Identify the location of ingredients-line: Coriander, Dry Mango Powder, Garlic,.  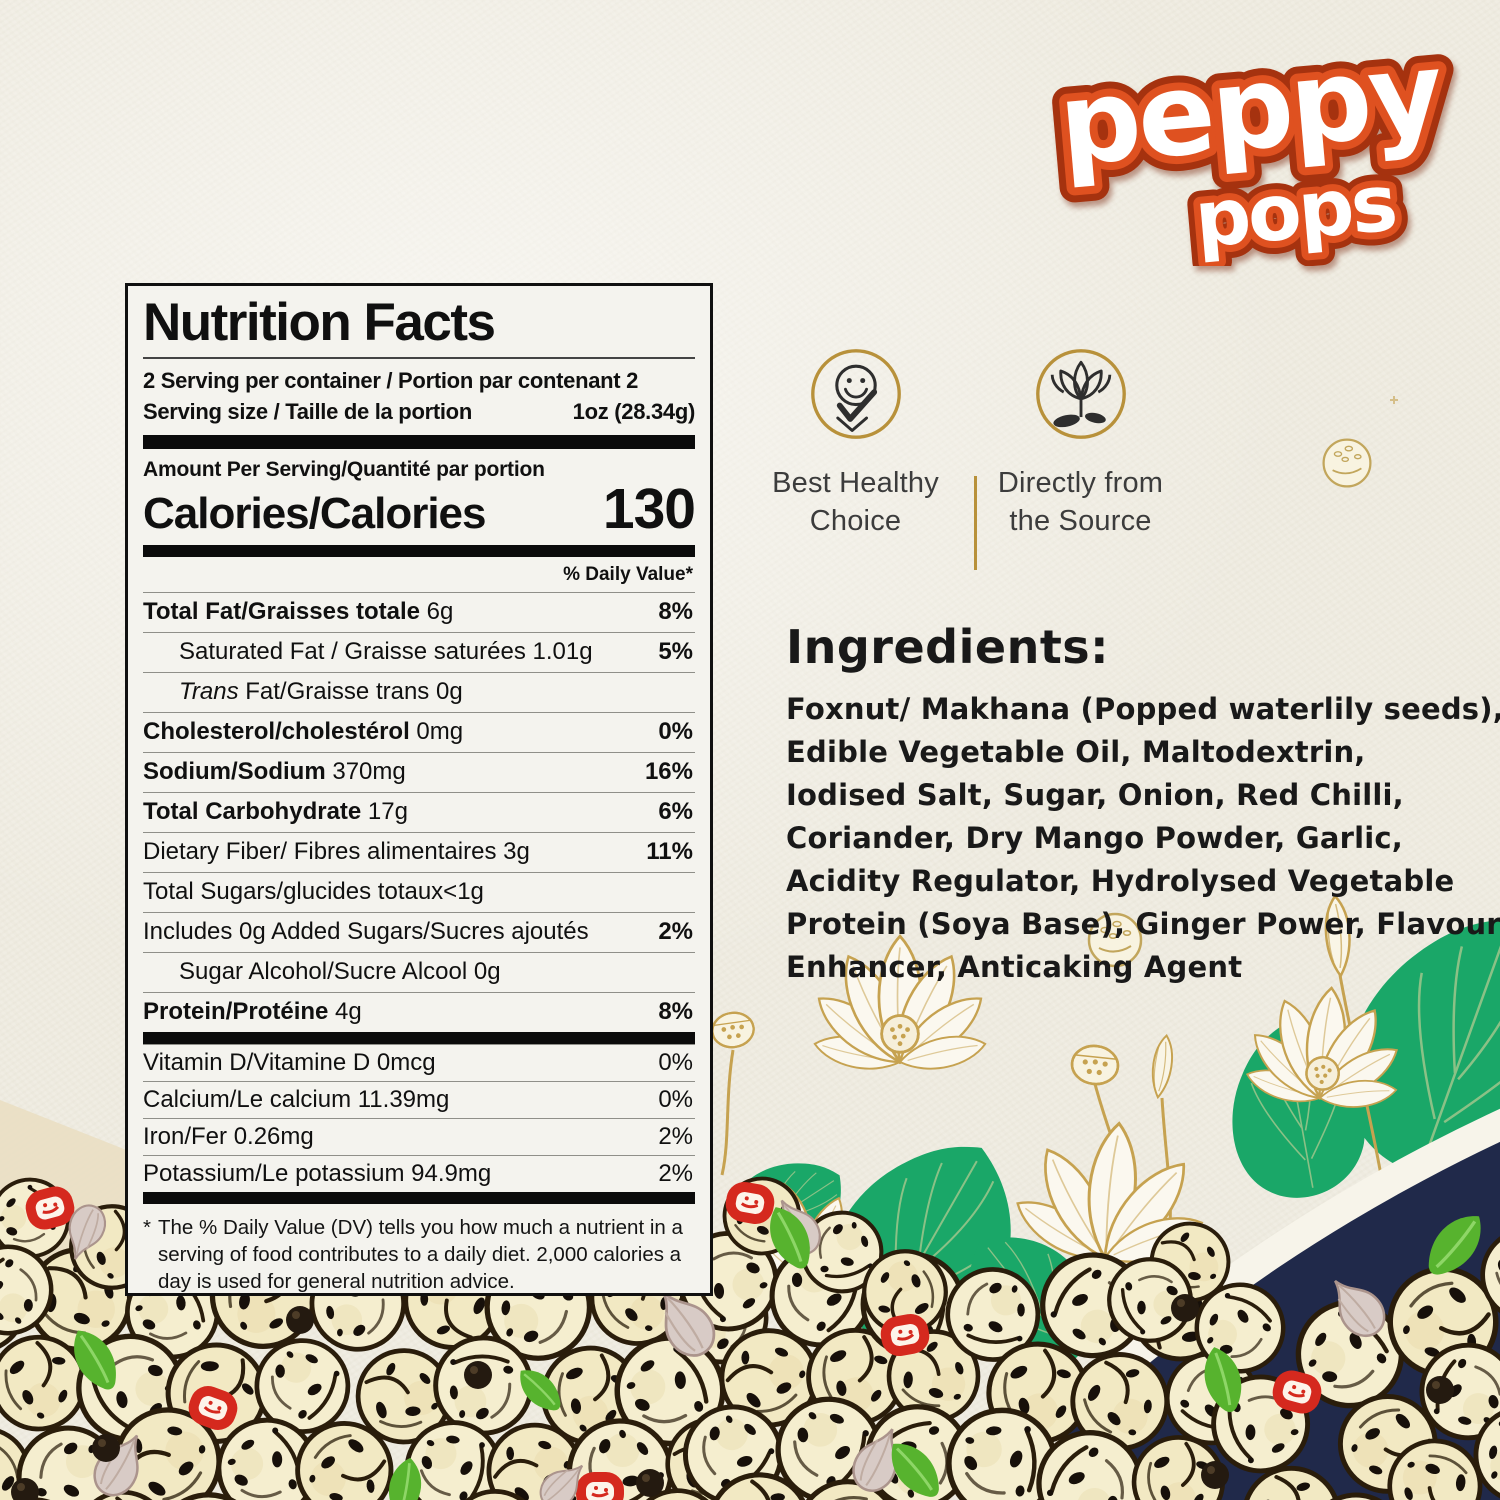
(1094, 838).